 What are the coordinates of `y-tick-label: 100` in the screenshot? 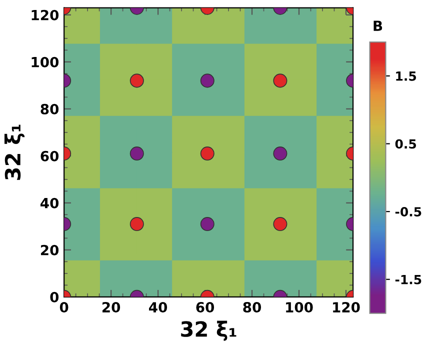 It's located at (45, 62).